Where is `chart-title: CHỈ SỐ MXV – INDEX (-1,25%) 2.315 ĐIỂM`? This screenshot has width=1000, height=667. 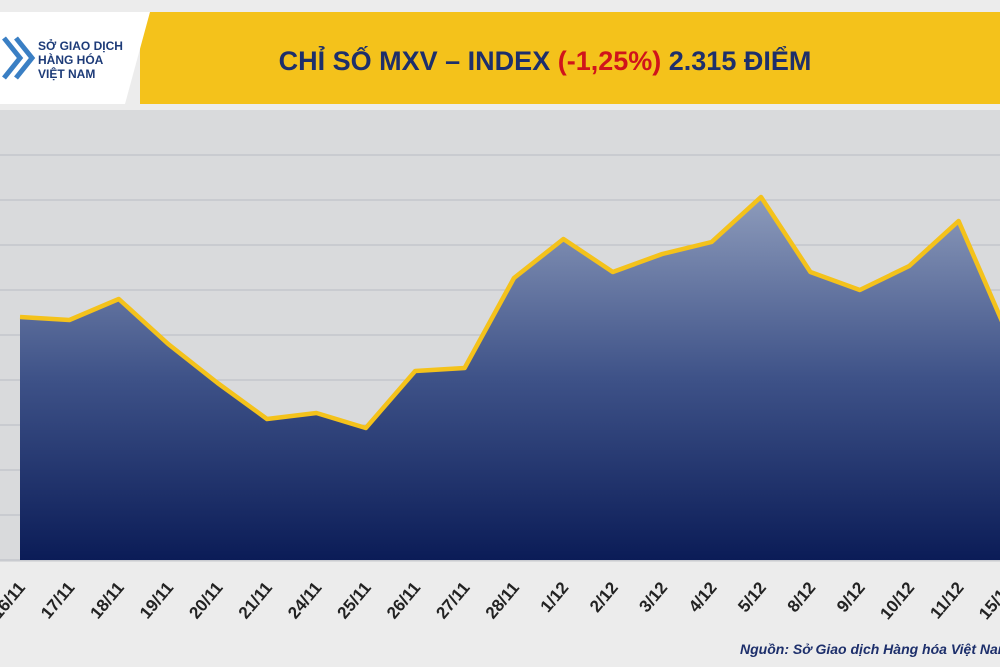
chart-title: CHỈ SỐ MXV – INDEX (-1,25%) 2.315 ĐIỂM is located at coordinates (545, 60).